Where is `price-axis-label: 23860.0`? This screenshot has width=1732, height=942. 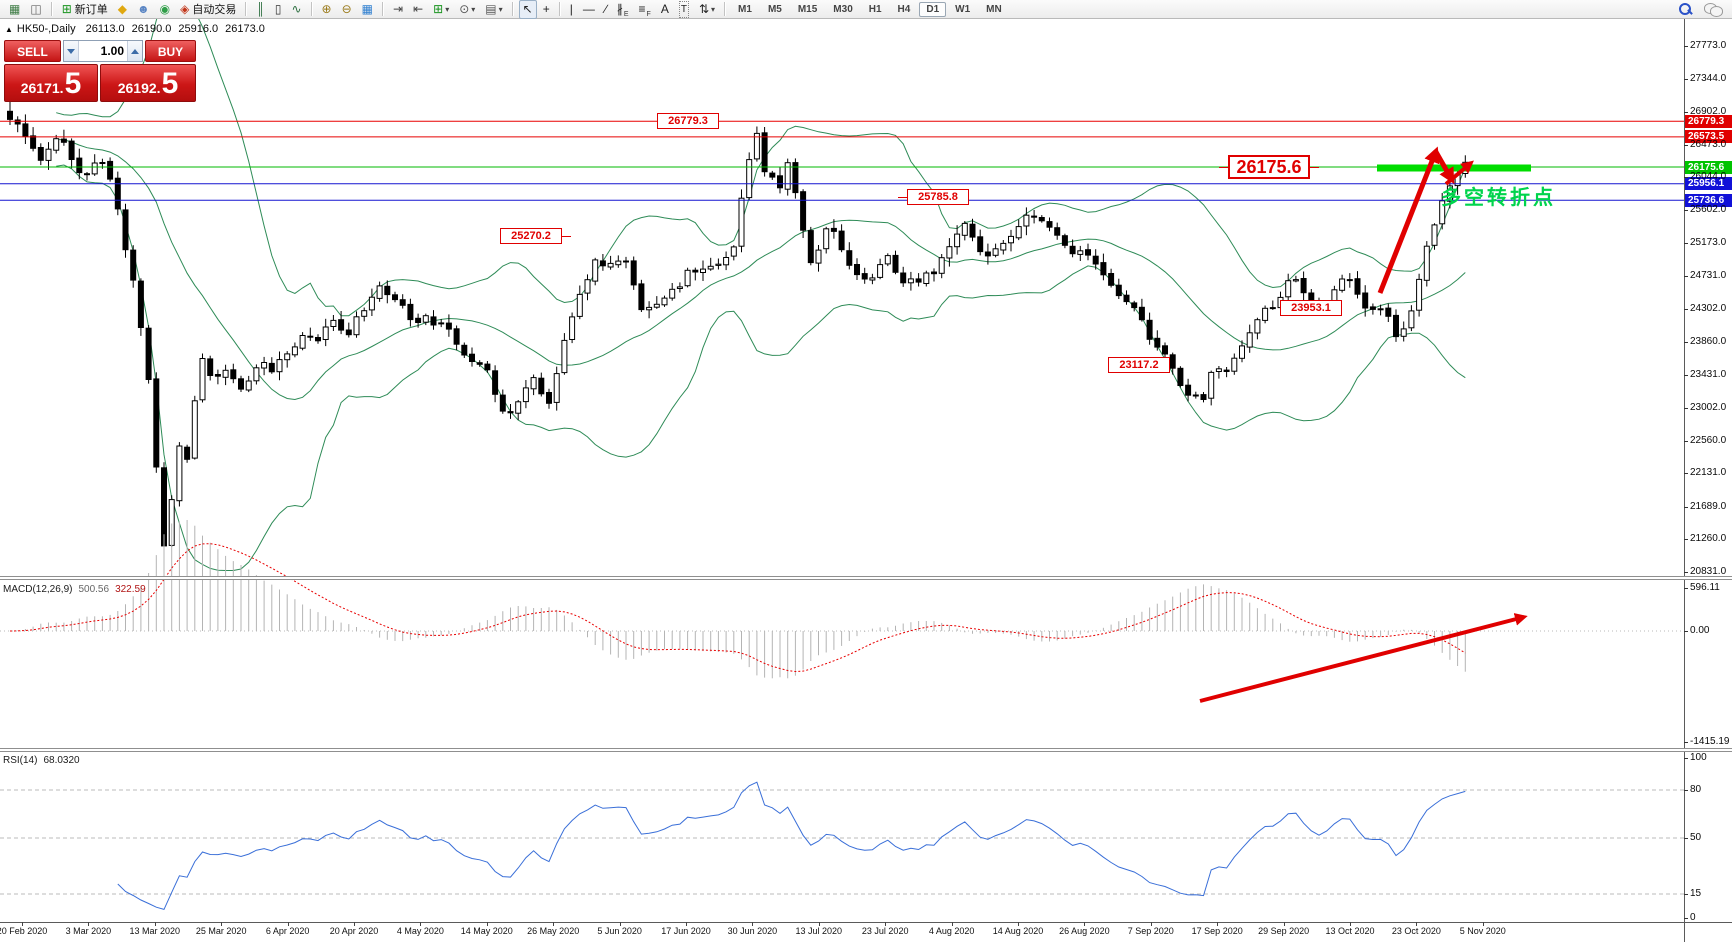 price-axis-label: 23860.0 is located at coordinates (1708, 342).